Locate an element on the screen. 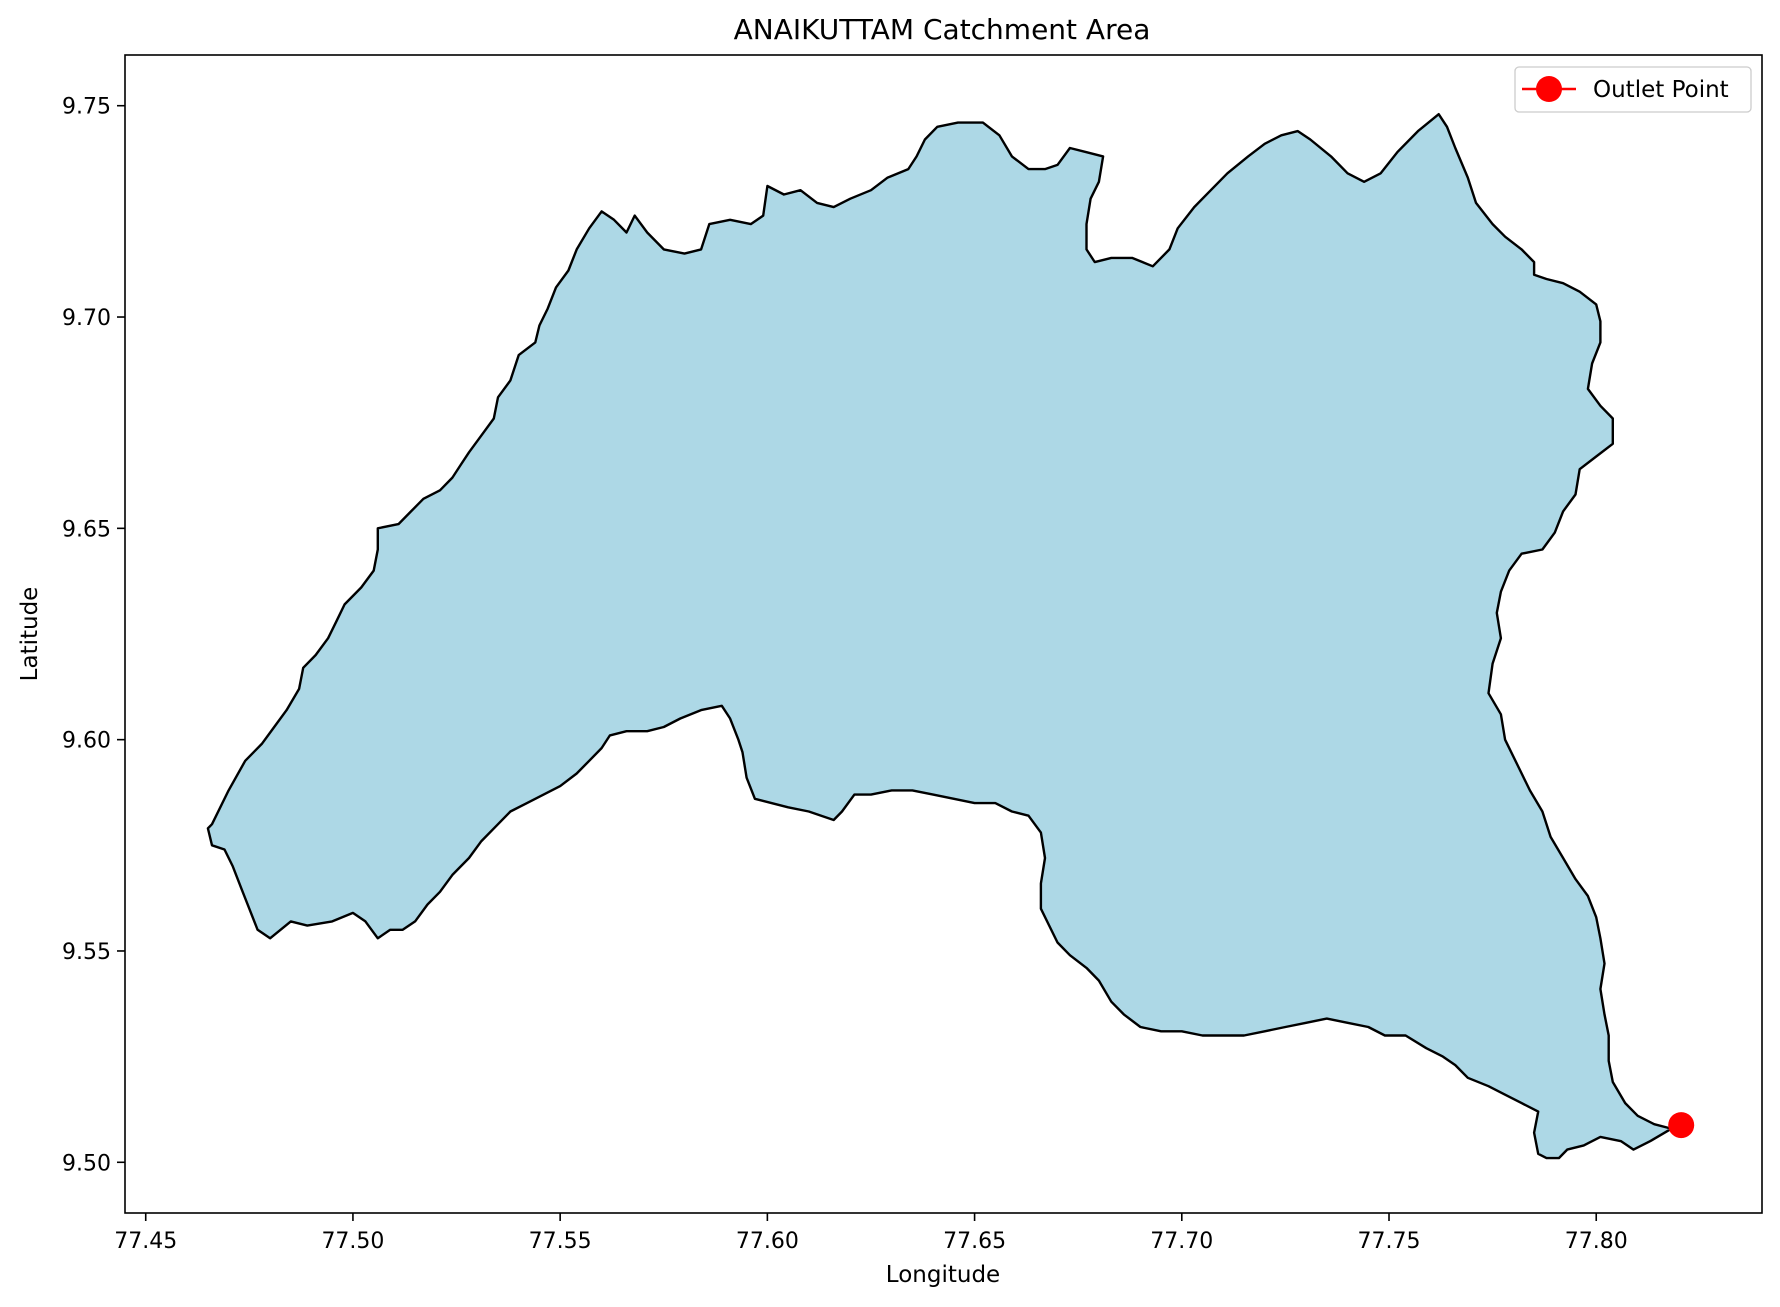 The width and height of the screenshot is (1780, 1307). x-tick-label: 77.45 is located at coordinates (145, 1241).